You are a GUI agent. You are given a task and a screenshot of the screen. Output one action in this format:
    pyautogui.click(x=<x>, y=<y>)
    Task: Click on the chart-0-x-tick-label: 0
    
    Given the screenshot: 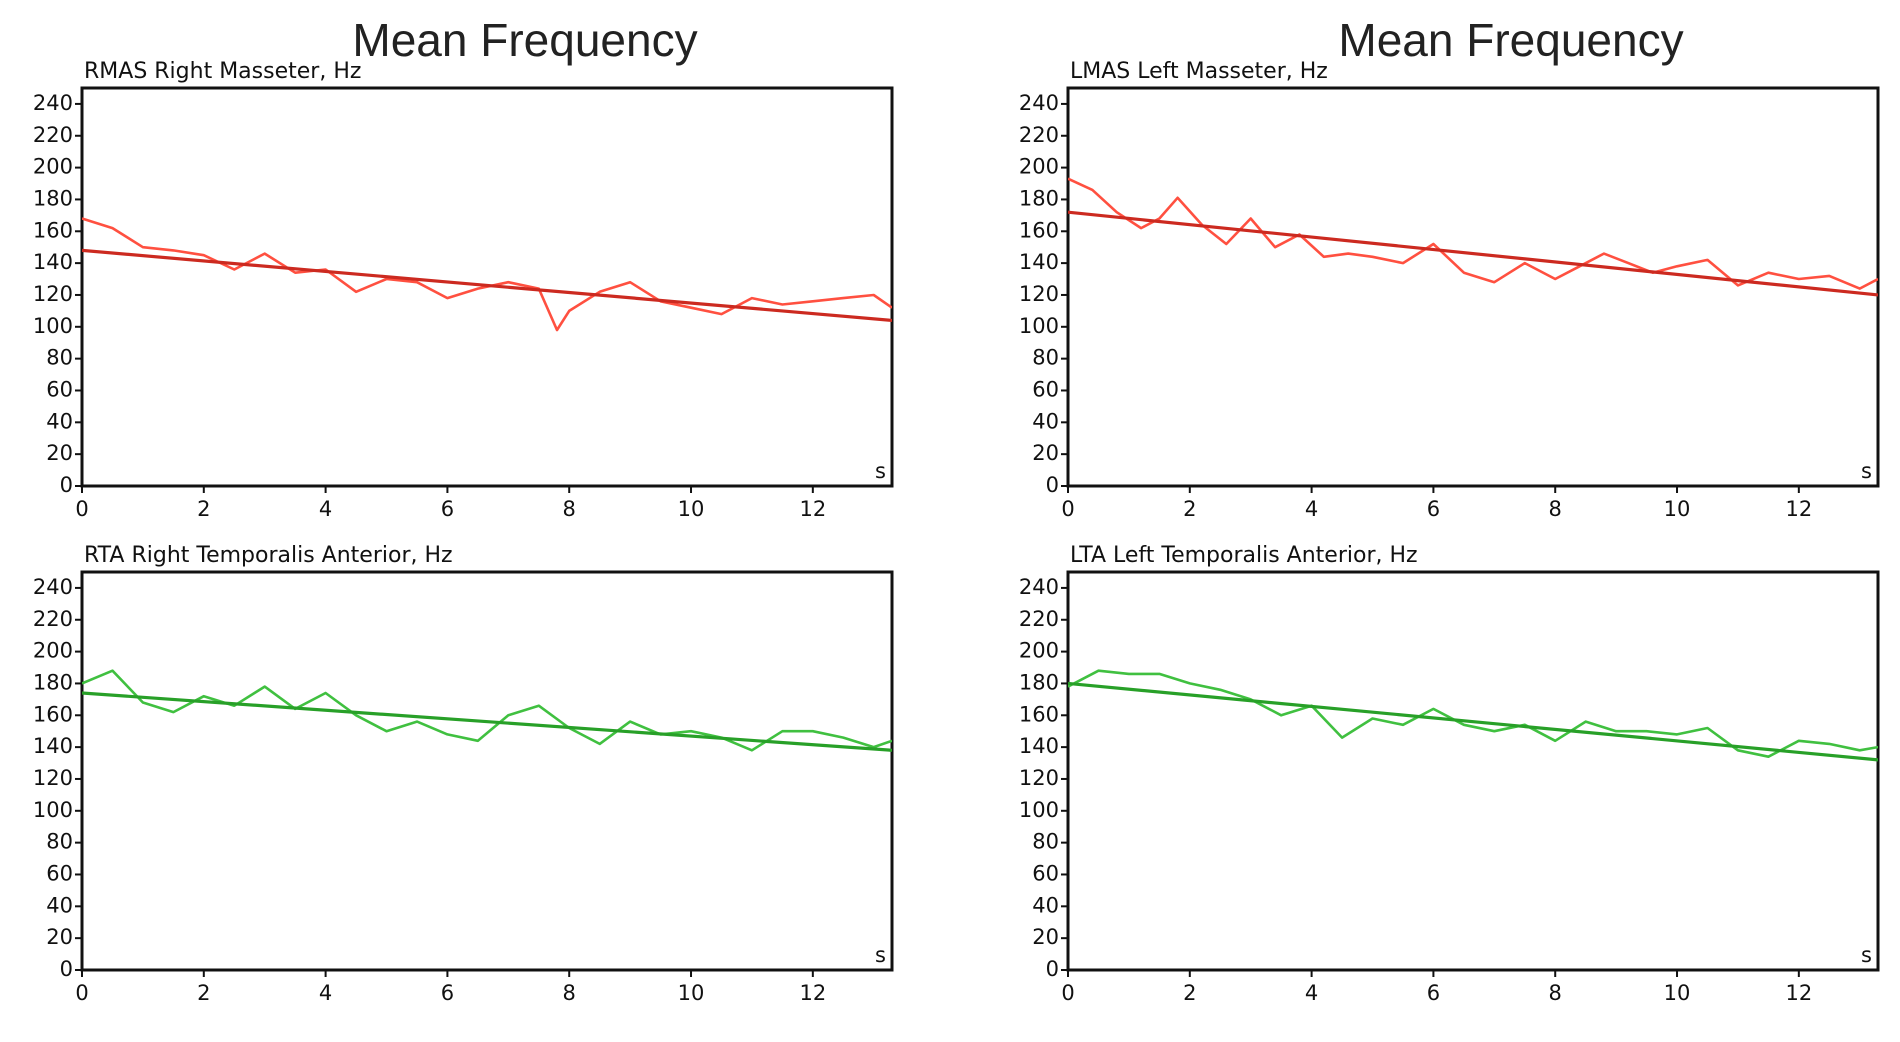 What is the action you would take?
    pyautogui.click(x=81, y=509)
    